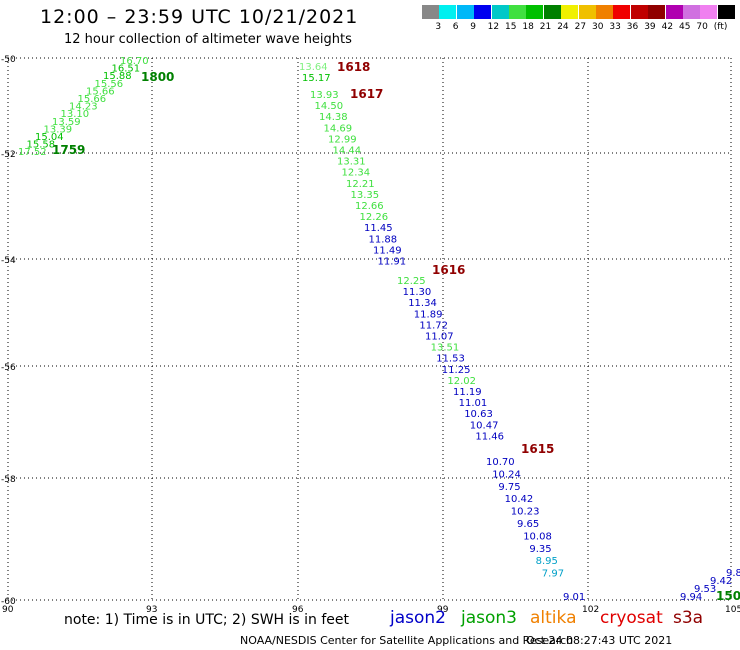 The image size is (740, 650). What do you see at coordinates (418, 618) in the screenshot?
I see `legend-jason2: jason2` at bounding box center [418, 618].